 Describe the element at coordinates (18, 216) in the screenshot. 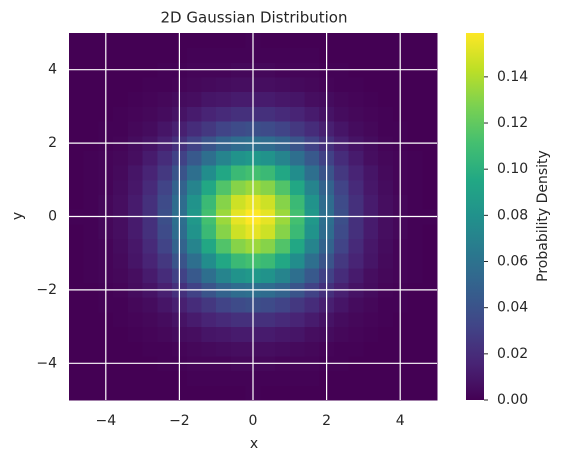

I see `y-axis-label: y` at that location.